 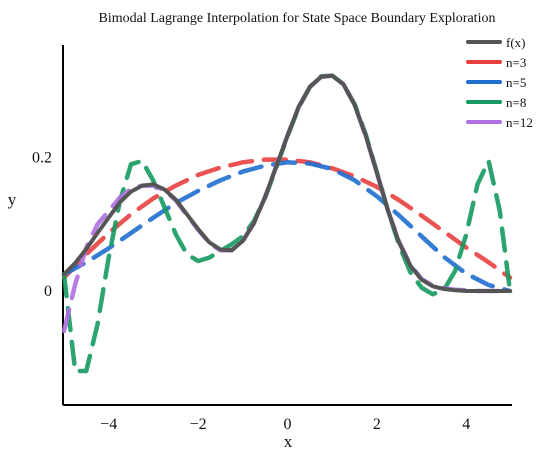 I want to click on legend-label: n=12, so click(x=519, y=122).